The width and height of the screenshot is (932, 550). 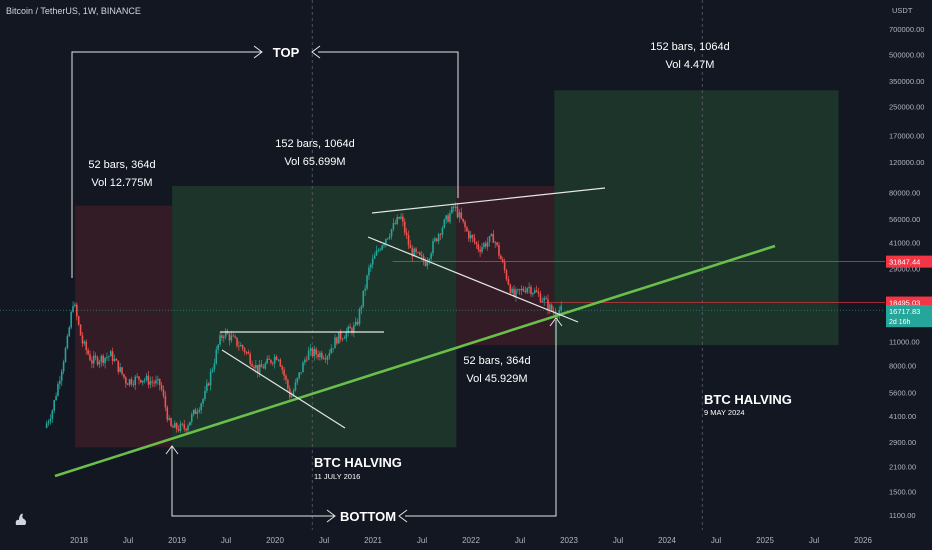 What do you see at coordinates (900, 322) in the screenshot?
I see `price-badge-countdown: 2d 16h` at bounding box center [900, 322].